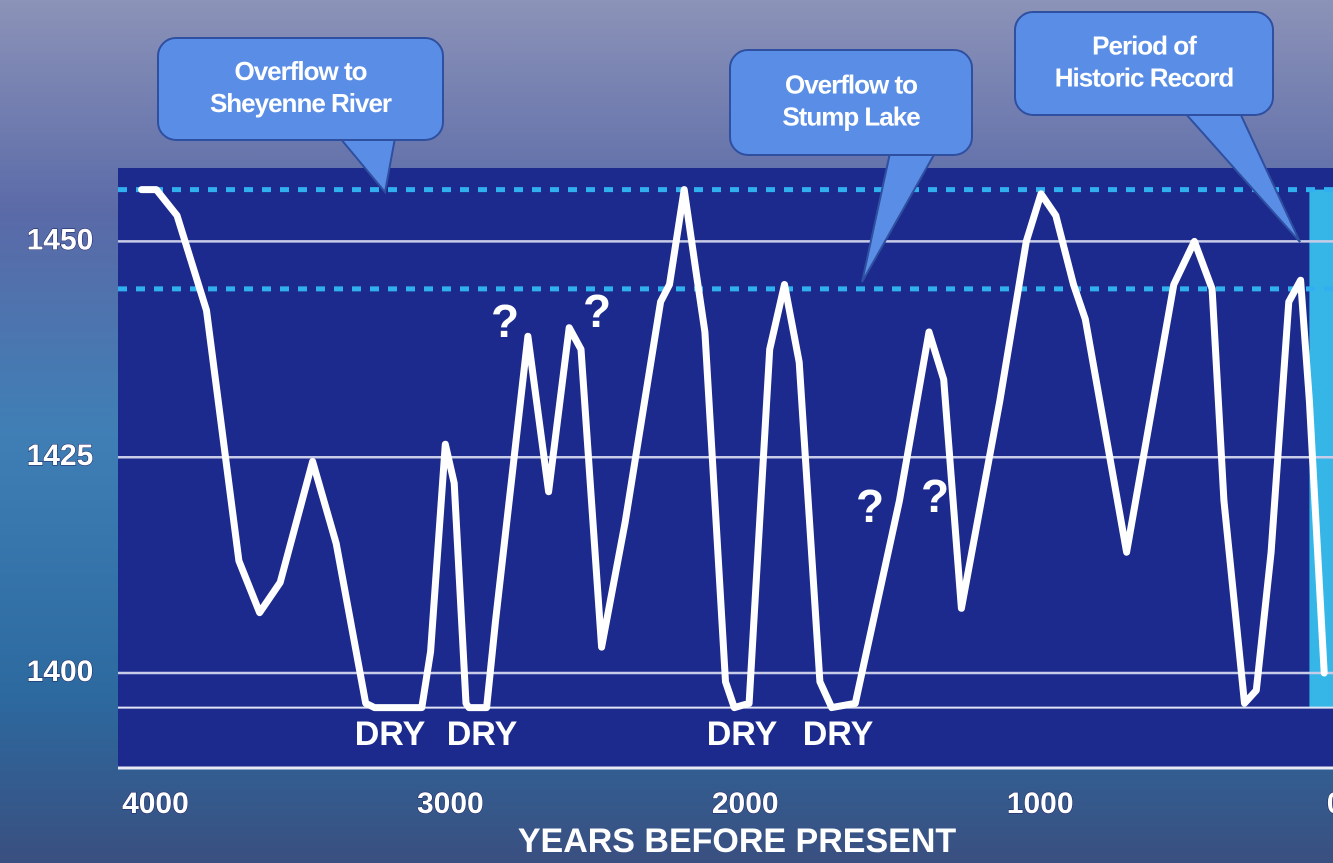 The height and width of the screenshot is (863, 1333). I want to click on x-tick-label: 3000, so click(450, 803).